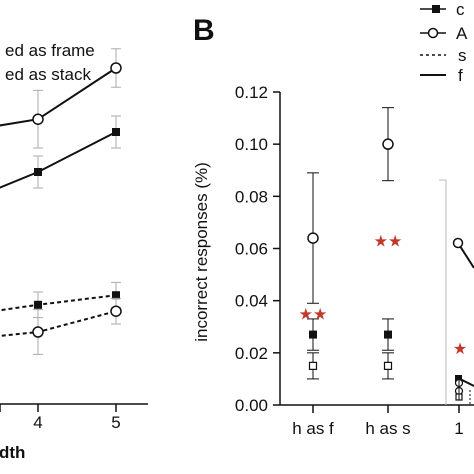 This screenshot has height=474, width=474. I want to click on y-tick-label: 0.12, so click(251, 92).